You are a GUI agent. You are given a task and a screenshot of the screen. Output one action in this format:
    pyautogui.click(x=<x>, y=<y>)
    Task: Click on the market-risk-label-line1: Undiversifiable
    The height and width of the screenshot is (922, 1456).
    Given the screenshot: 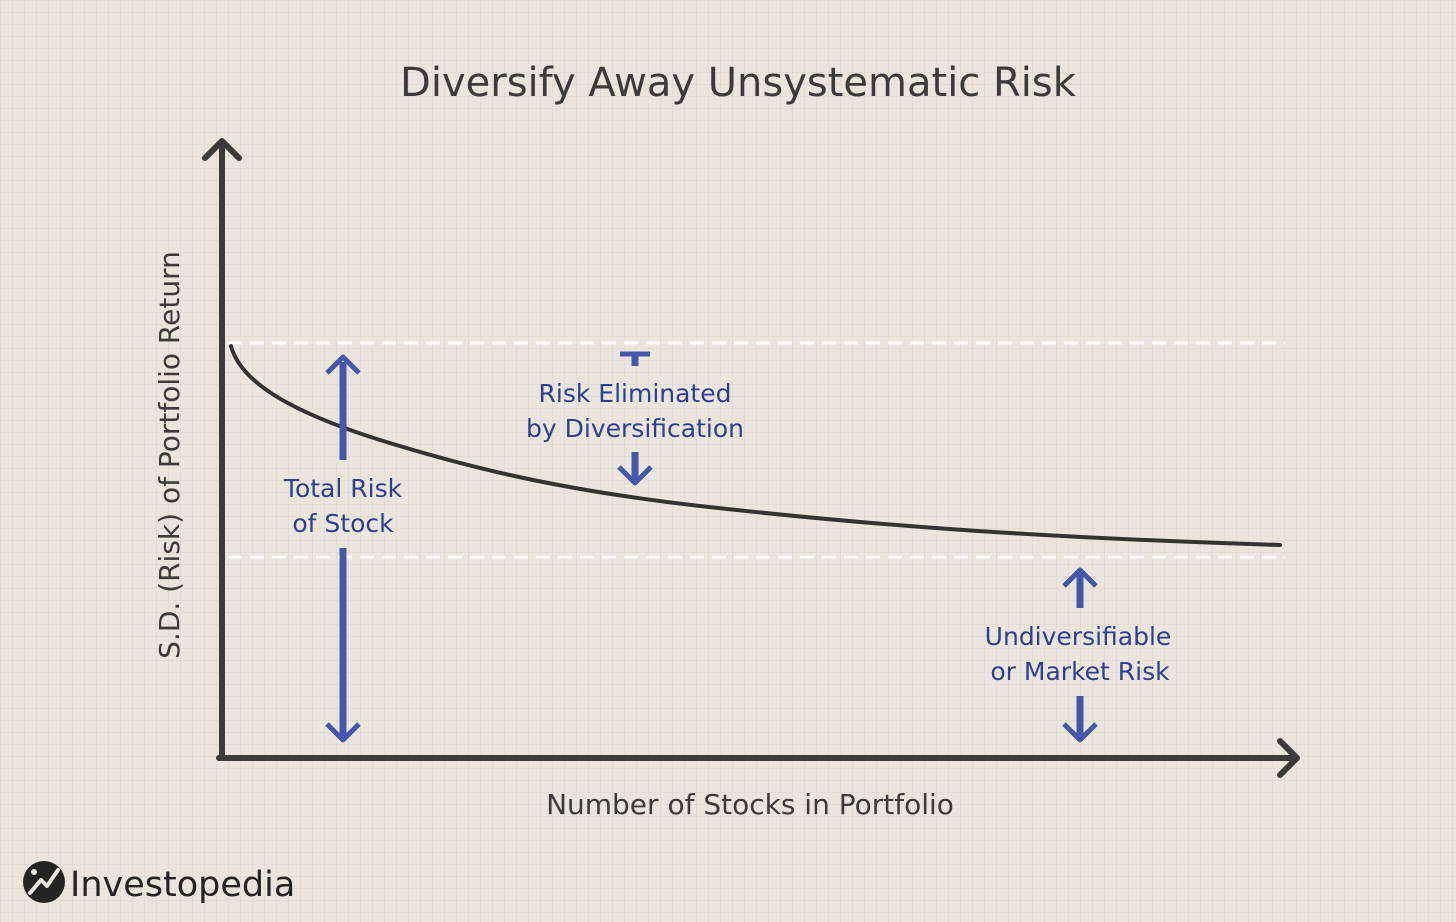 What is the action you would take?
    pyautogui.click(x=1078, y=636)
    